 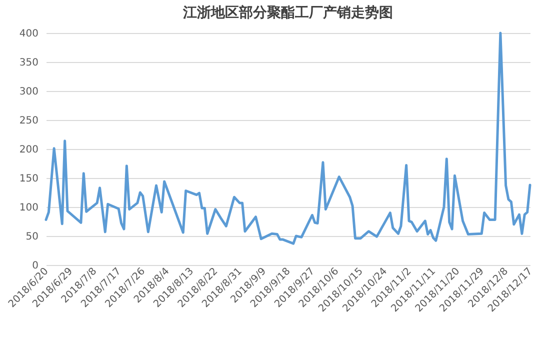 What do you see at coordinates (28, 34) in the screenshot?
I see `y-tick-label: 400` at bounding box center [28, 34].